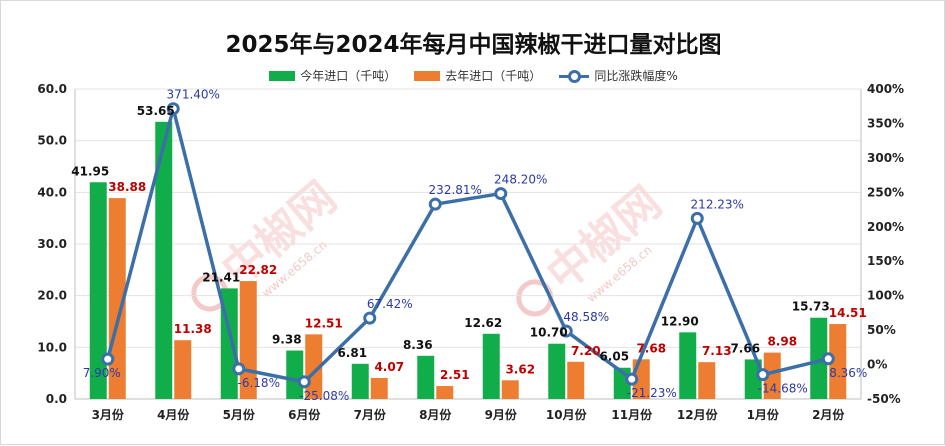 The height and width of the screenshot is (446, 945). What do you see at coordinates (651, 348) in the screenshot?
I see `data-label-last-year: 7.68` at bounding box center [651, 348].